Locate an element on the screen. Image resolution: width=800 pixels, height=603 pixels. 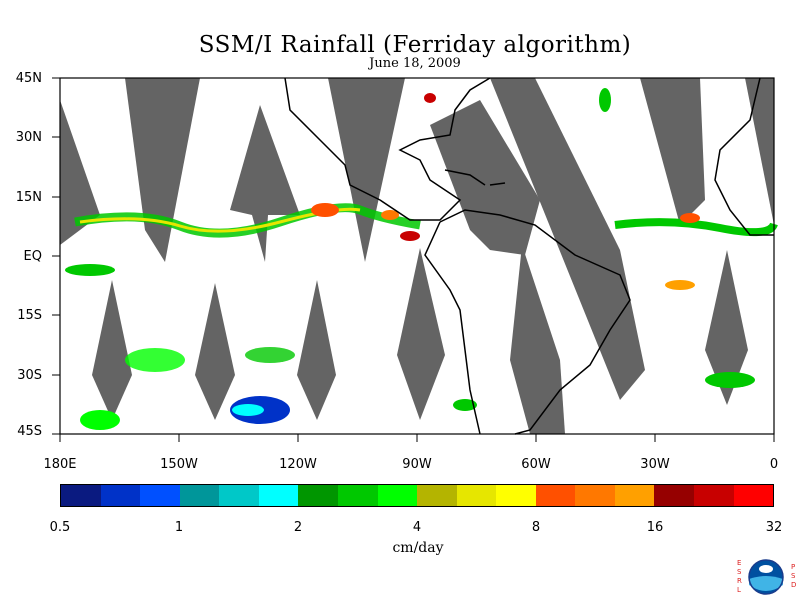
colorbar-tick-label: 2 is located at coordinates (298, 527).